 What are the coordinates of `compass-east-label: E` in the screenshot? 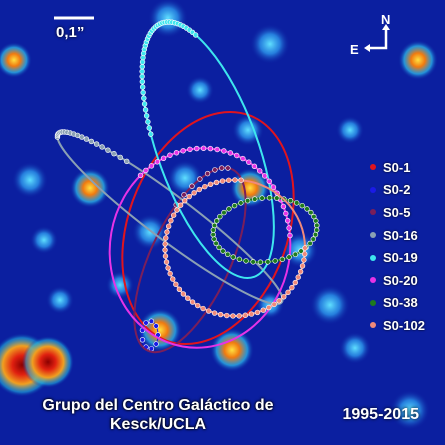 It's located at (354, 49).